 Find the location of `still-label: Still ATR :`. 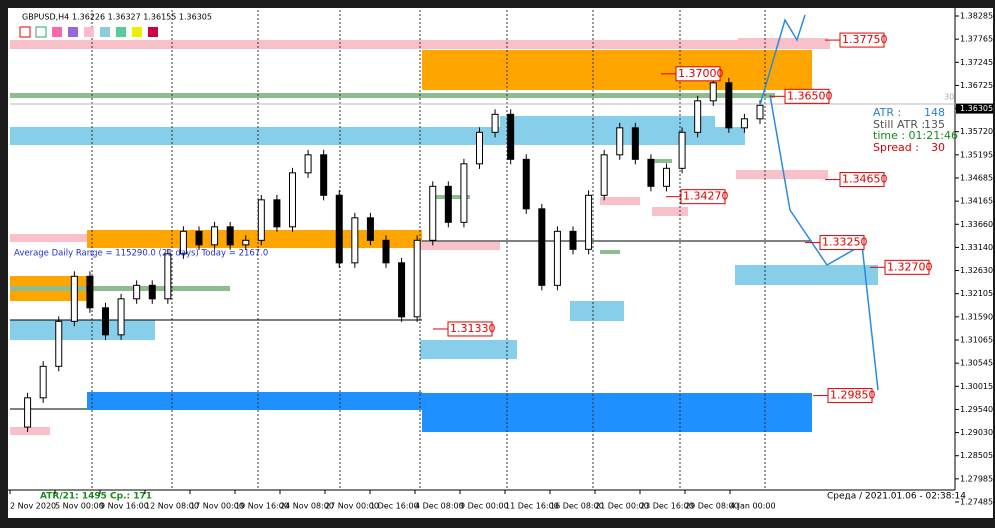

still-label: Still ATR : is located at coordinates (899, 124).